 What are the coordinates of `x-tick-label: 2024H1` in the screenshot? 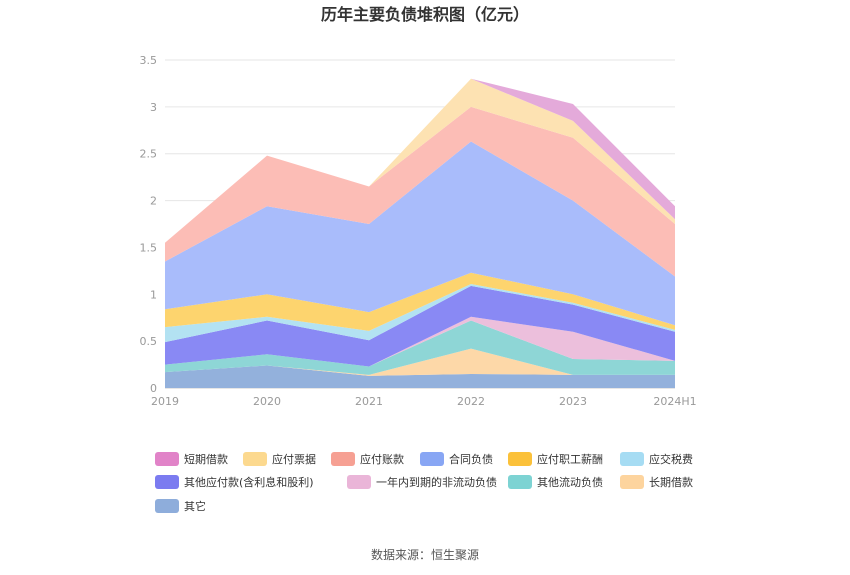 It's located at (674, 401).